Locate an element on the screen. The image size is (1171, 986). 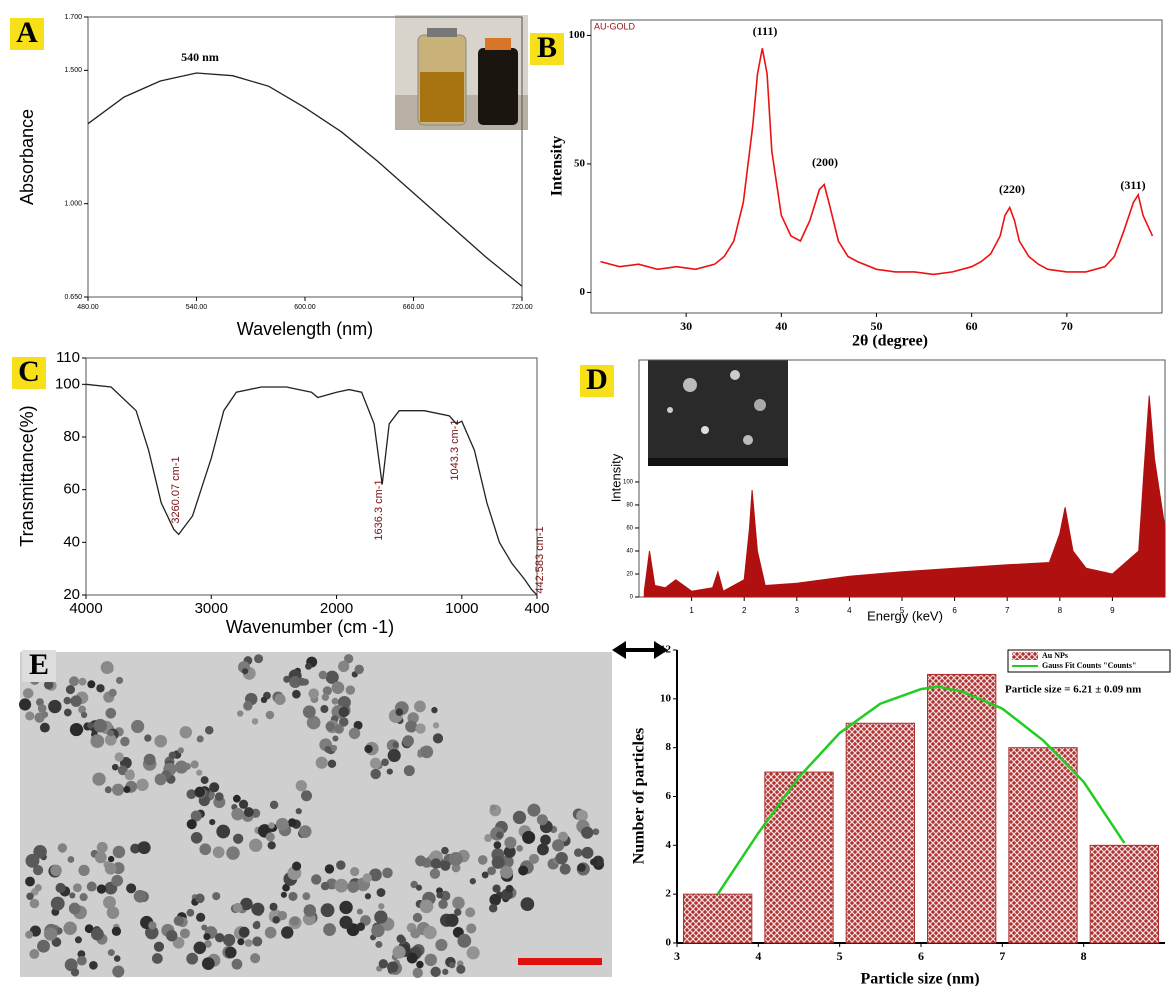
y-tick-label: 1.500 is located at coordinates (73, 70).